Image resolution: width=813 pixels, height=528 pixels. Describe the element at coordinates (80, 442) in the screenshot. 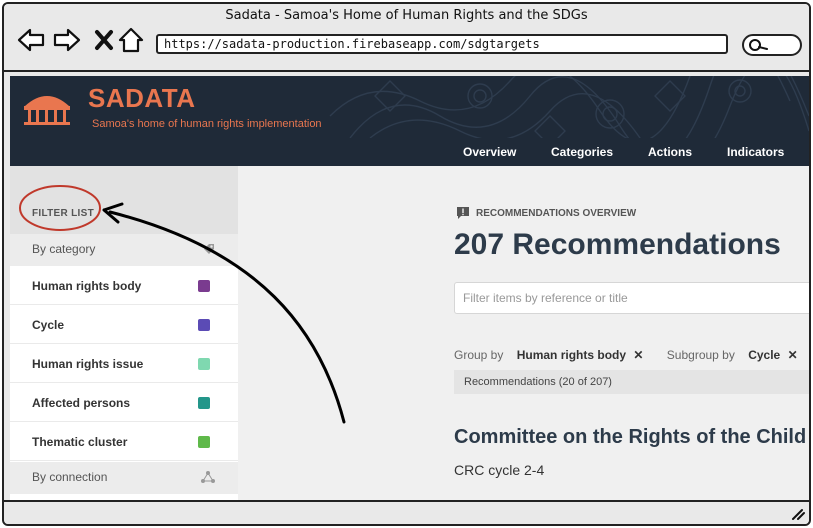

I see `sidebar-item-label: Thematic cluster` at that location.